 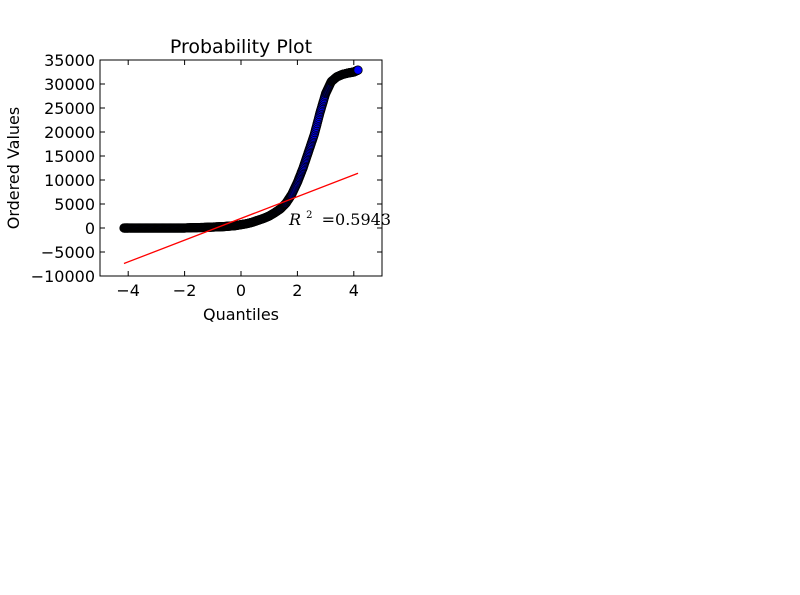 What do you see at coordinates (69, 60) in the screenshot?
I see `y-tick-label: 35000` at bounding box center [69, 60].